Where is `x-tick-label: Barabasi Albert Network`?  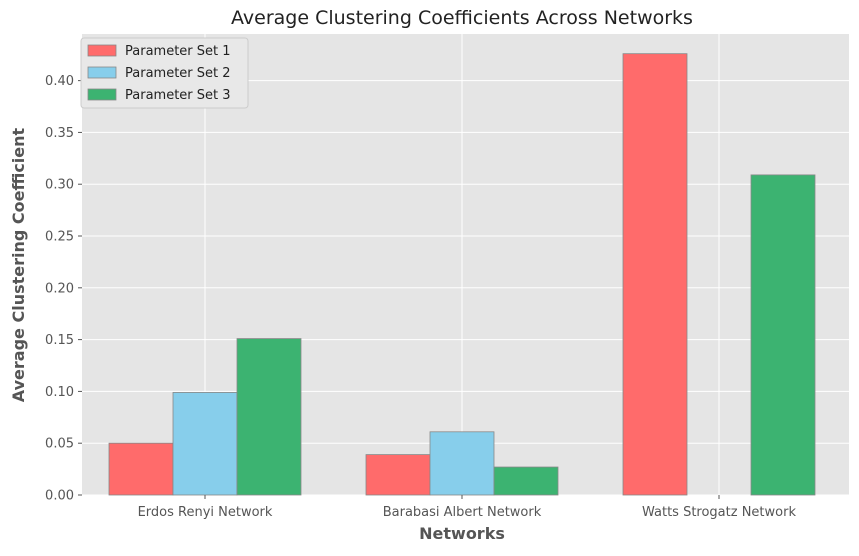 x-tick-label: Barabasi Albert Network is located at coordinates (462, 512).